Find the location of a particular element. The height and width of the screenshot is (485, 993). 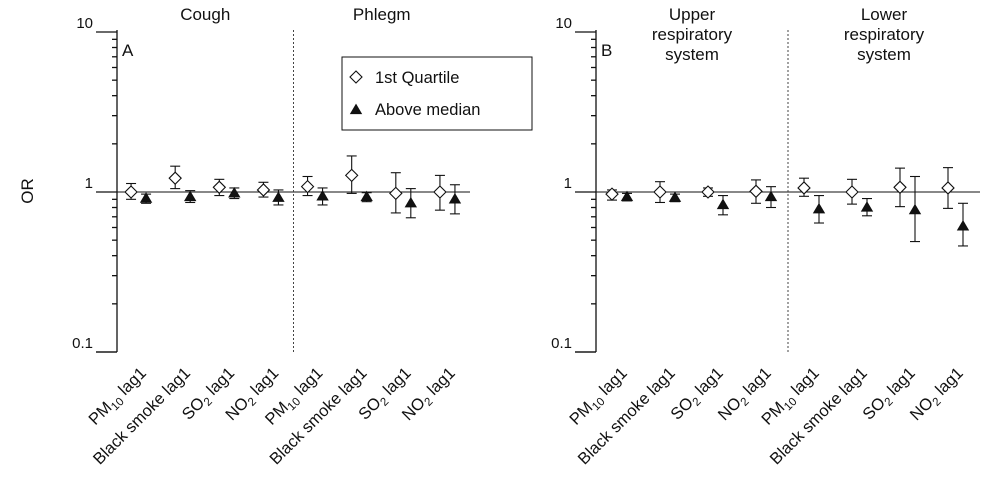

y-axis-label: OR is located at coordinates (27, 191).